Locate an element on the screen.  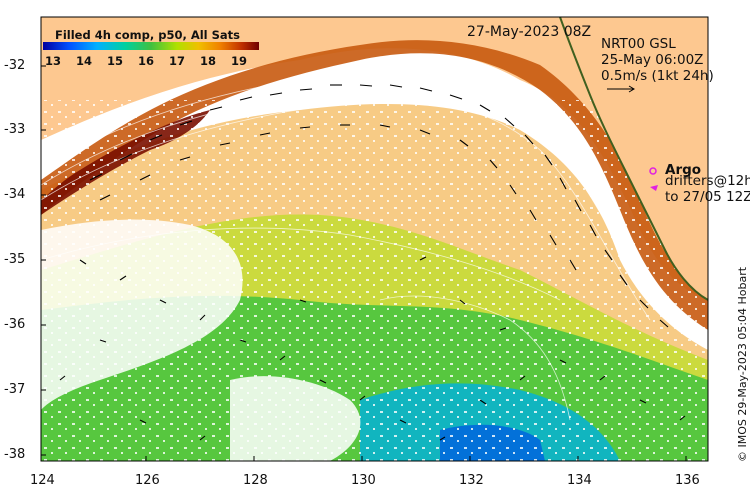
lon-label: 132 is located at coordinates (471, 480).